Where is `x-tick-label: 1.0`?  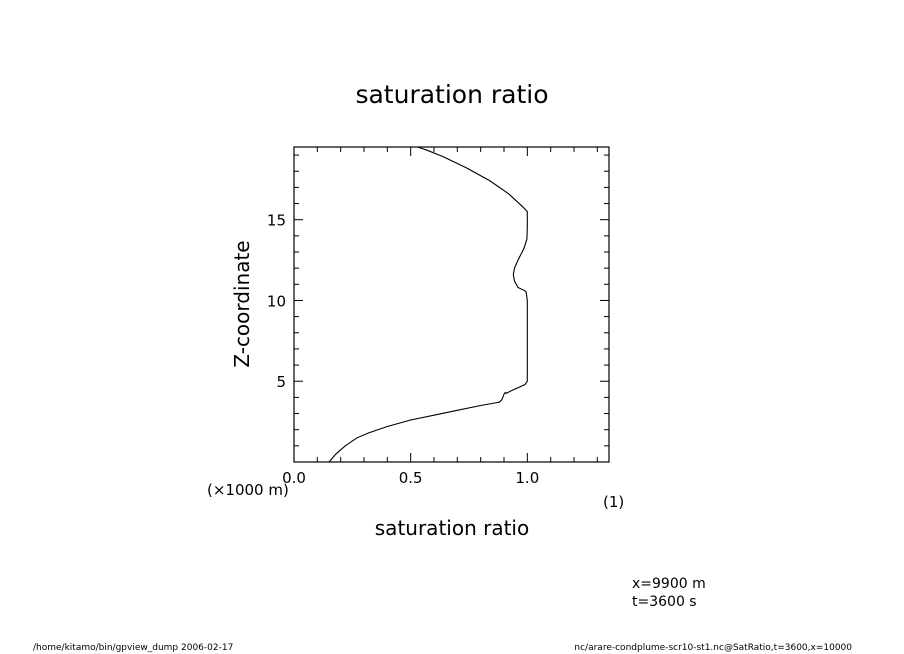 x-tick-label: 1.0 is located at coordinates (527, 478).